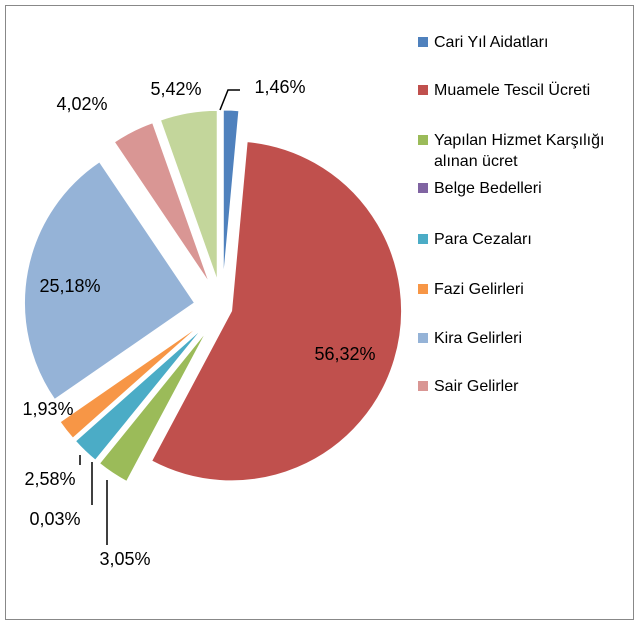 This screenshot has width=641, height=625. What do you see at coordinates (47, 409) in the screenshot?
I see `data-label: 1,93%` at bounding box center [47, 409].